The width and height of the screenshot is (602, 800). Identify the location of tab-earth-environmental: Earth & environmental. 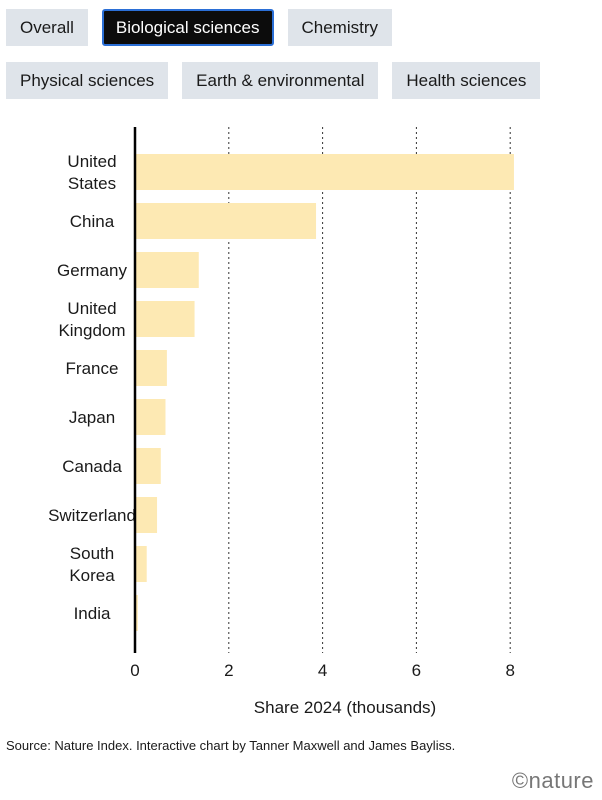
(280, 80).